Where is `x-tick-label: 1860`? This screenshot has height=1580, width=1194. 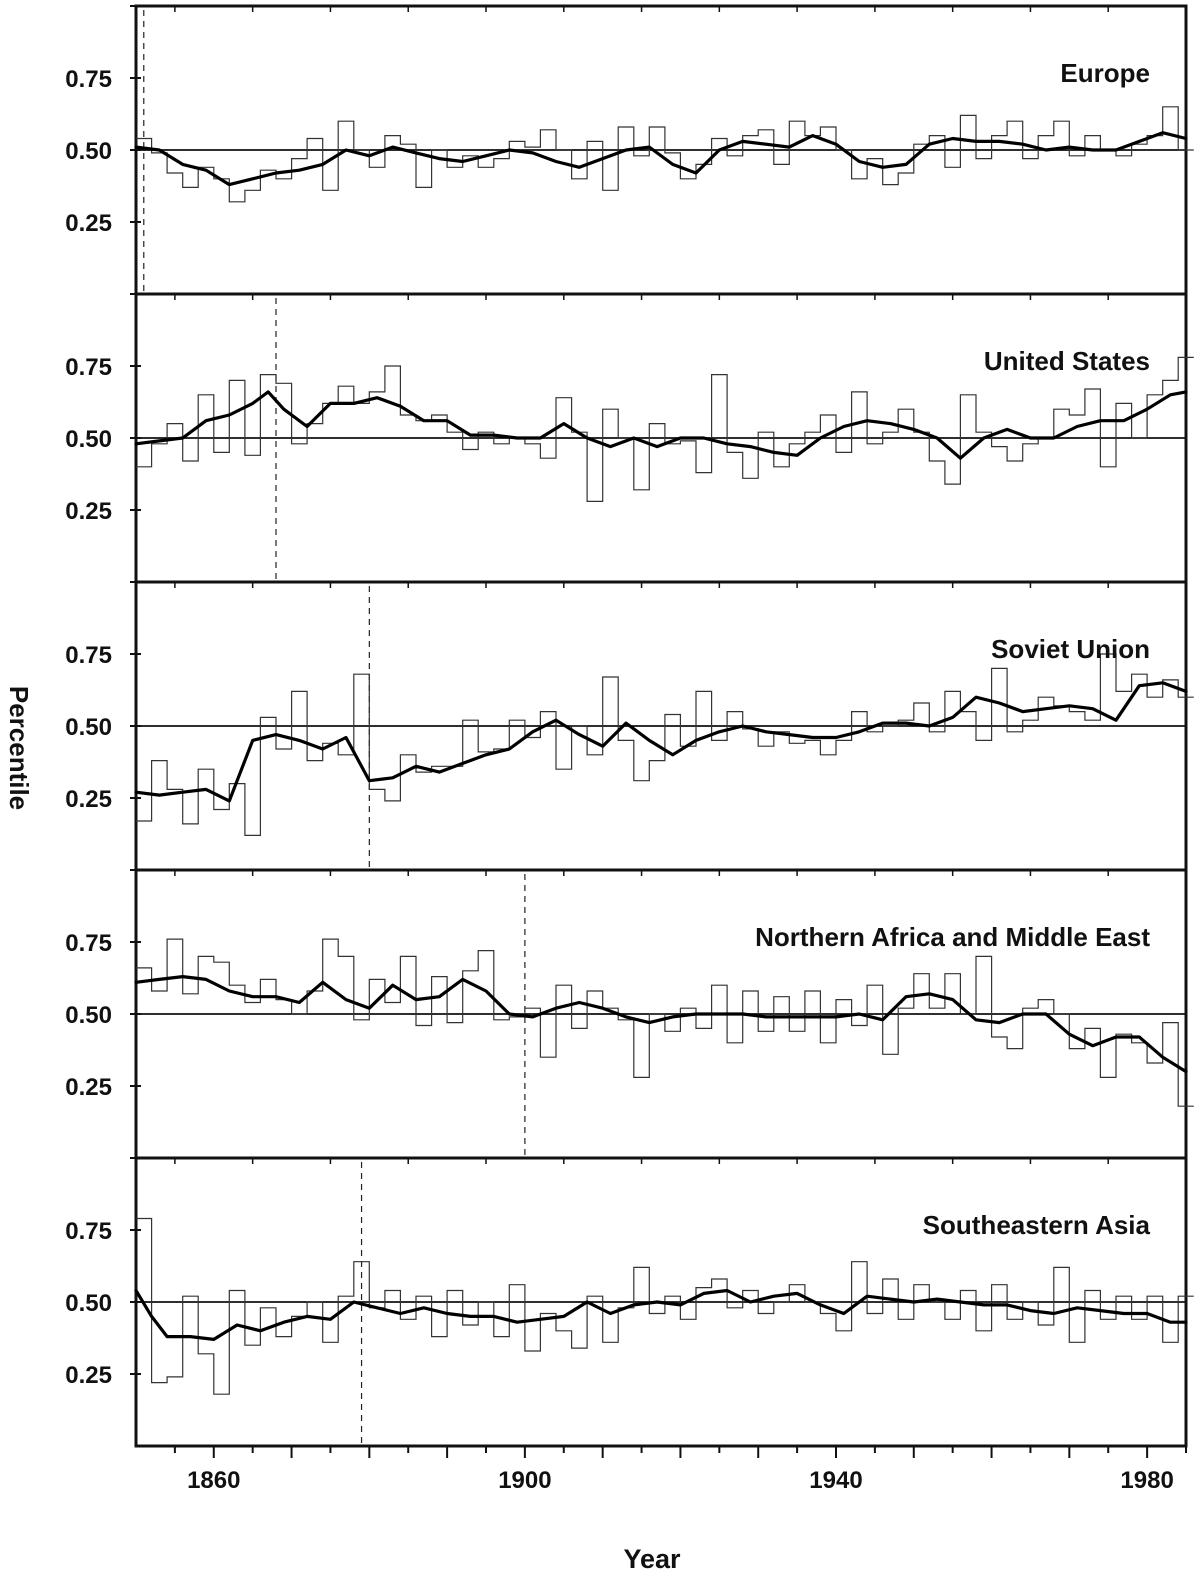
x-tick-label: 1860 is located at coordinates (213, 1480).